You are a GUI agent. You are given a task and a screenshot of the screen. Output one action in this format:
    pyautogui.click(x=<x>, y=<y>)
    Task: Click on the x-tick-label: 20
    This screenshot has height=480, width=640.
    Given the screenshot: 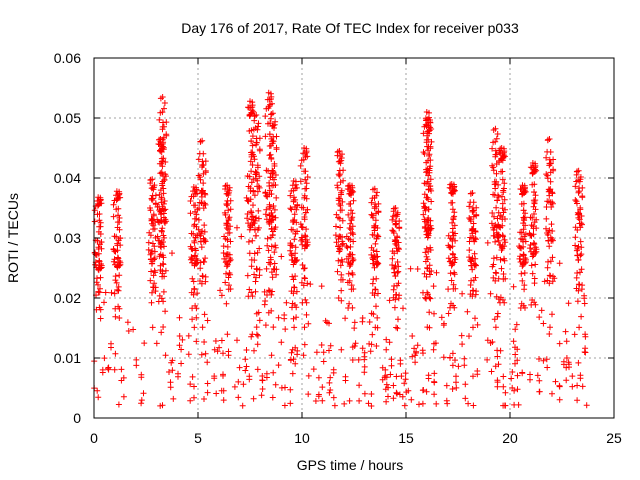 What is the action you would take?
    pyautogui.click(x=510, y=438)
    